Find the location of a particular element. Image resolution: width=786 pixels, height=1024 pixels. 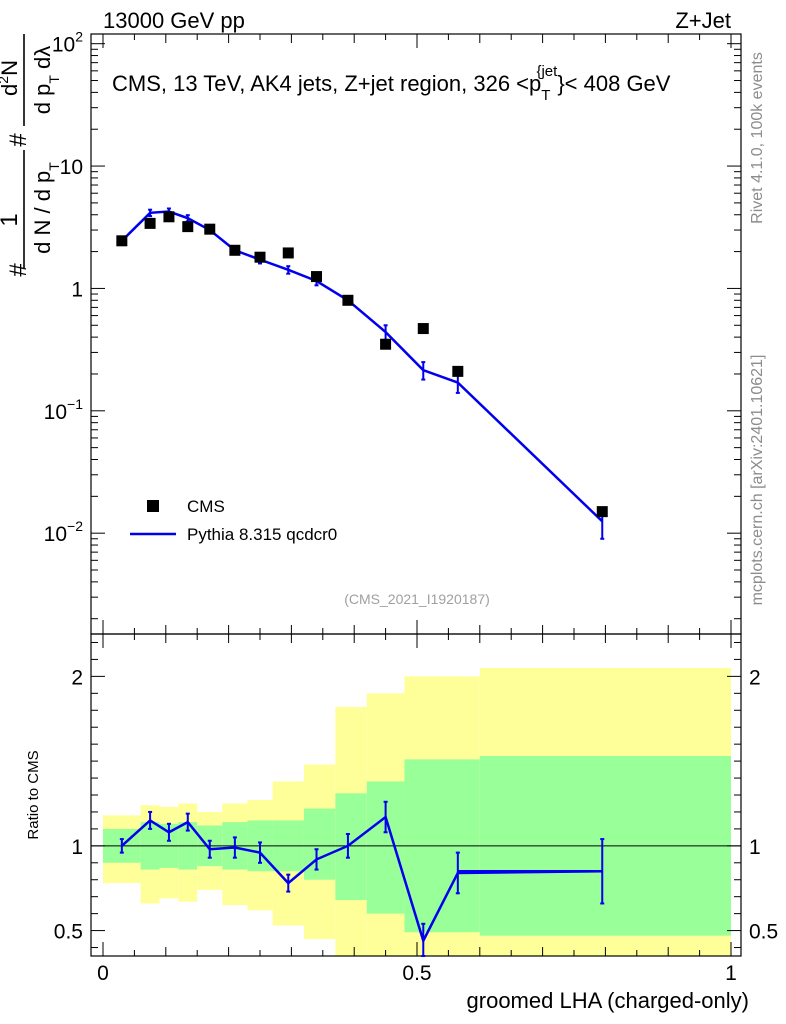

upper-ytick-label: 10⁻¹ is located at coordinates (64, 410).